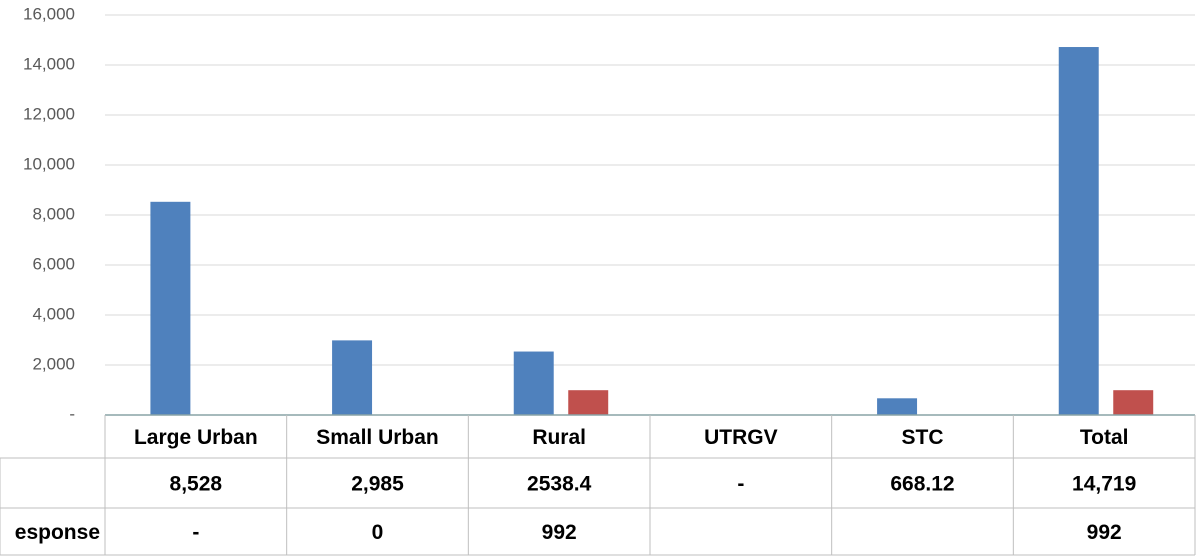  What do you see at coordinates (49, 13) in the screenshot?
I see `y-tick-label: 16,000` at bounding box center [49, 13].